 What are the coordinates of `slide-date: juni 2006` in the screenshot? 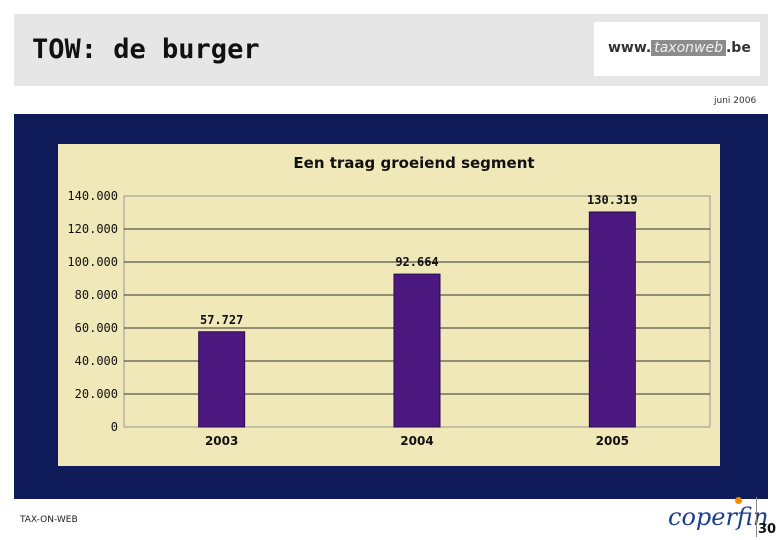 It's located at (735, 101).